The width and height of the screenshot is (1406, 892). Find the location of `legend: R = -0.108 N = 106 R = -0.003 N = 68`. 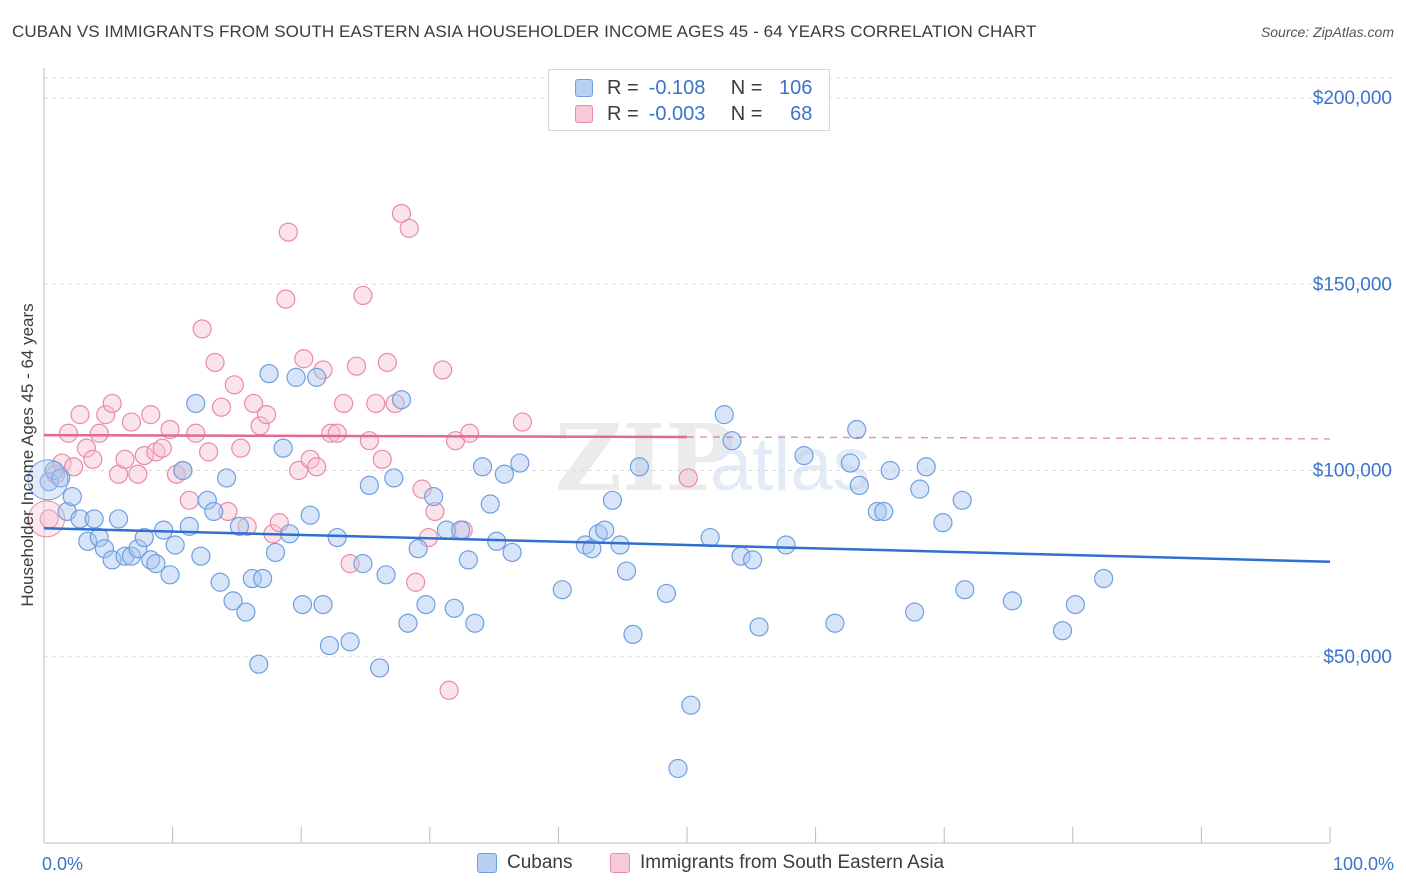

legend: R = -0.108 N = 106 R = -0.003 N = 68 is located at coordinates (689, 100).